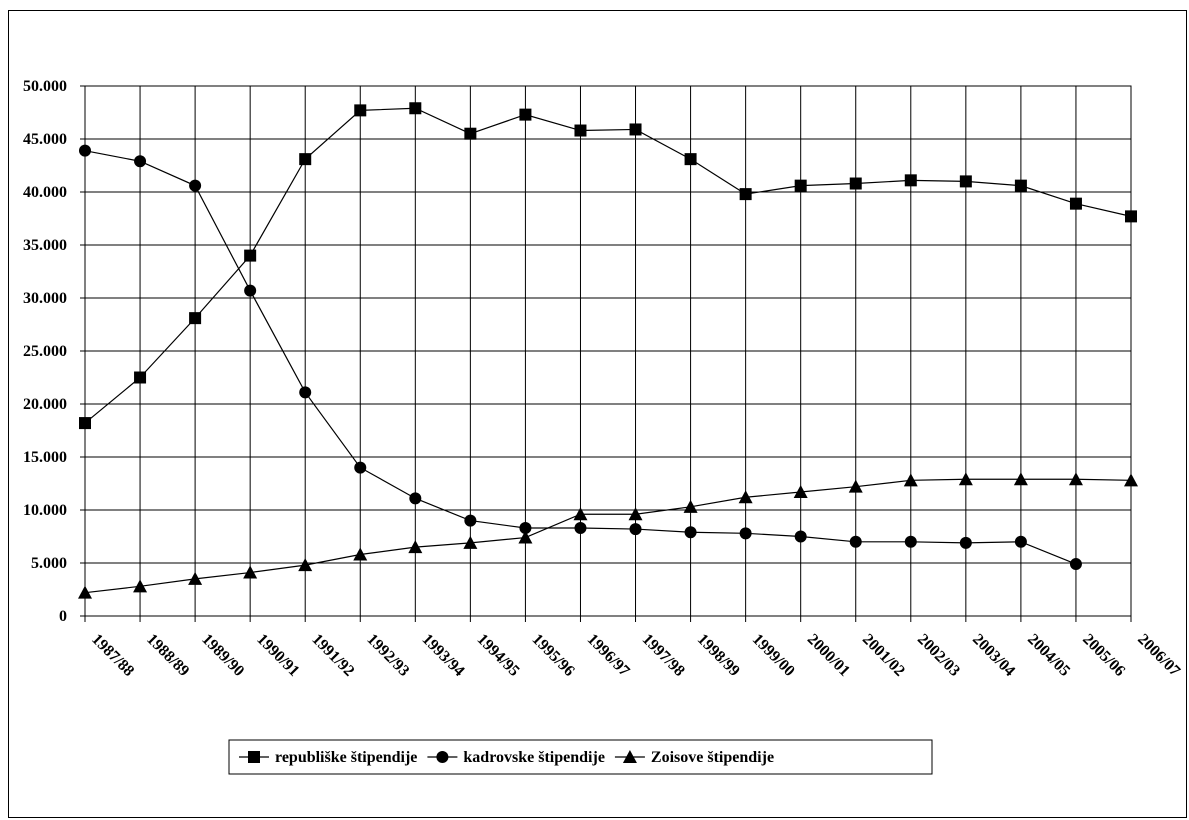  I want to click on legend-box, so click(580, 757).